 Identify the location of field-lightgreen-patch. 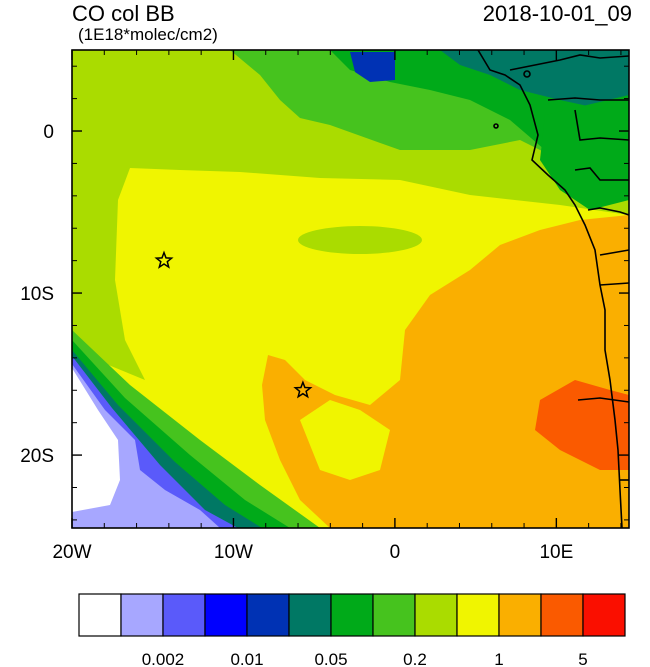
(360, 240).